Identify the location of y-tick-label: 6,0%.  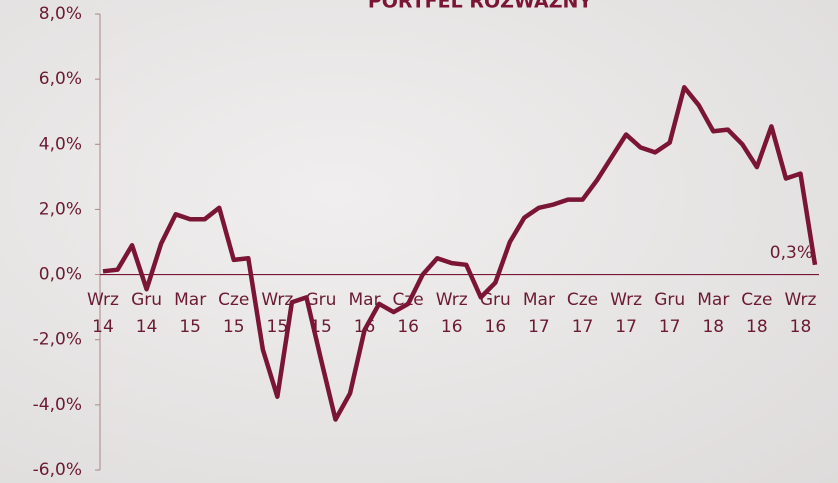
(60, 79).